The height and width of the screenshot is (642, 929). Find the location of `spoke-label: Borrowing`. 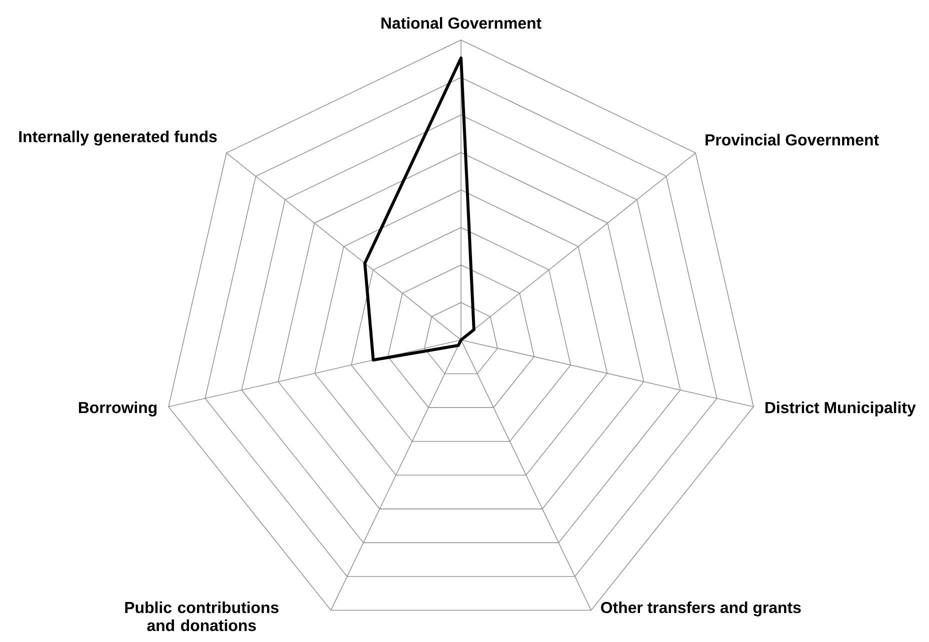

spoke-label: Borrowing is located at coordinates (117, 409).